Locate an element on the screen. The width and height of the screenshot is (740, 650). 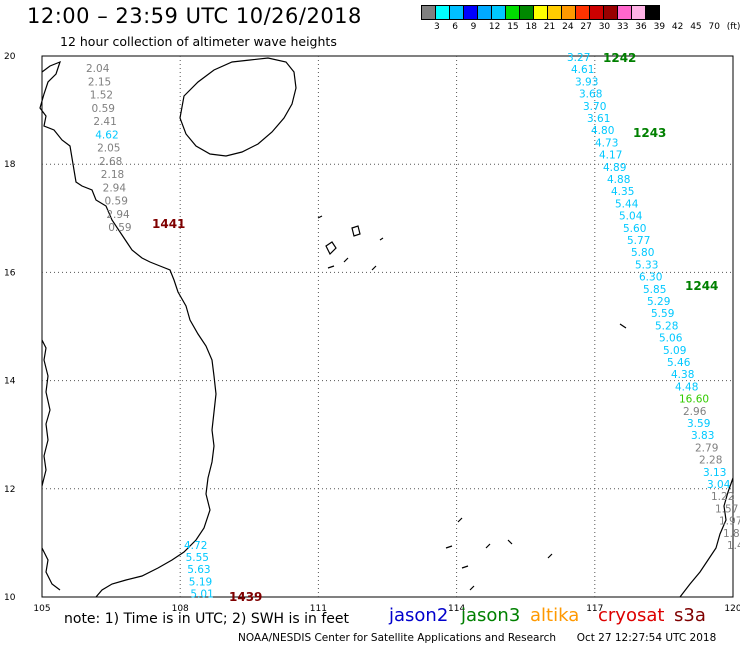
pass-number-label: 1441 is located at coordinates (168, 224).